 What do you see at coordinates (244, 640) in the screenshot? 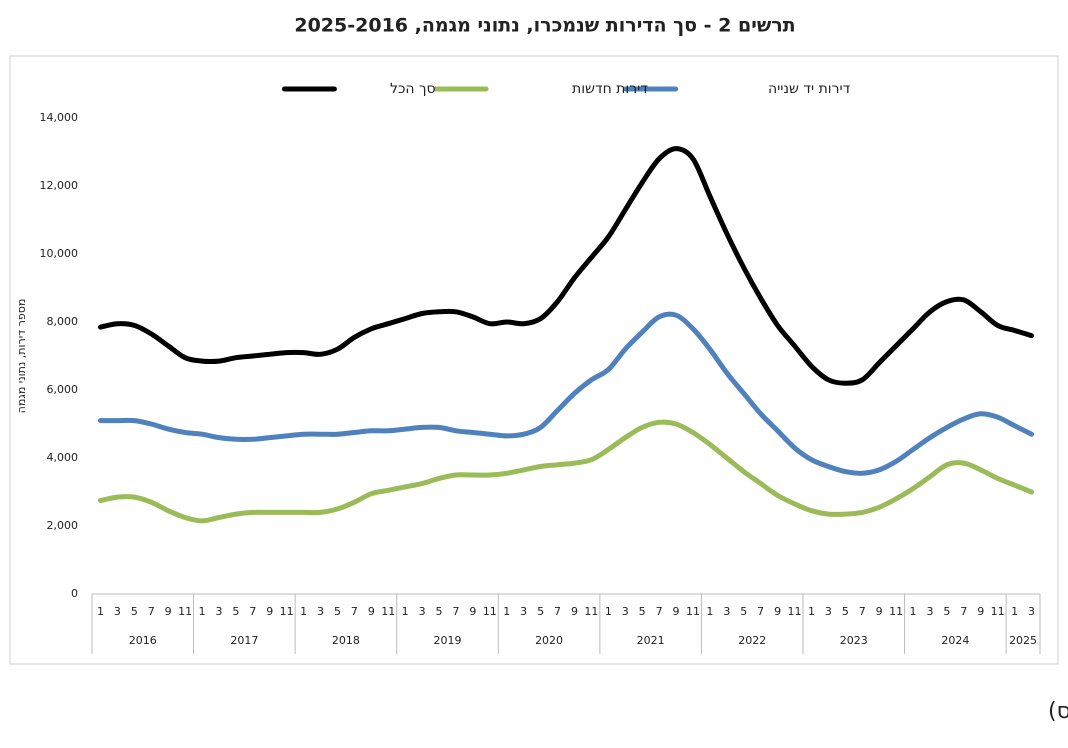
I see `x-group-label: 2017` at bounding box center [244, 640].